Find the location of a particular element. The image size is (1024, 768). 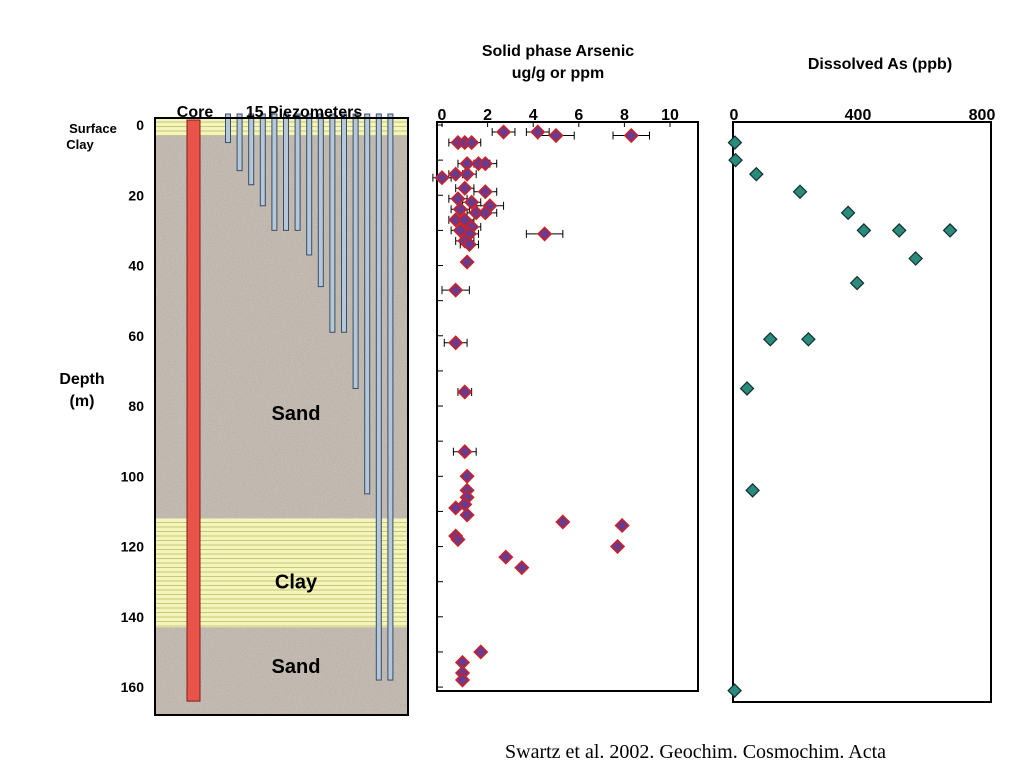

depth-axis-label-line-2: (m) is located at coordinates (82, 401).